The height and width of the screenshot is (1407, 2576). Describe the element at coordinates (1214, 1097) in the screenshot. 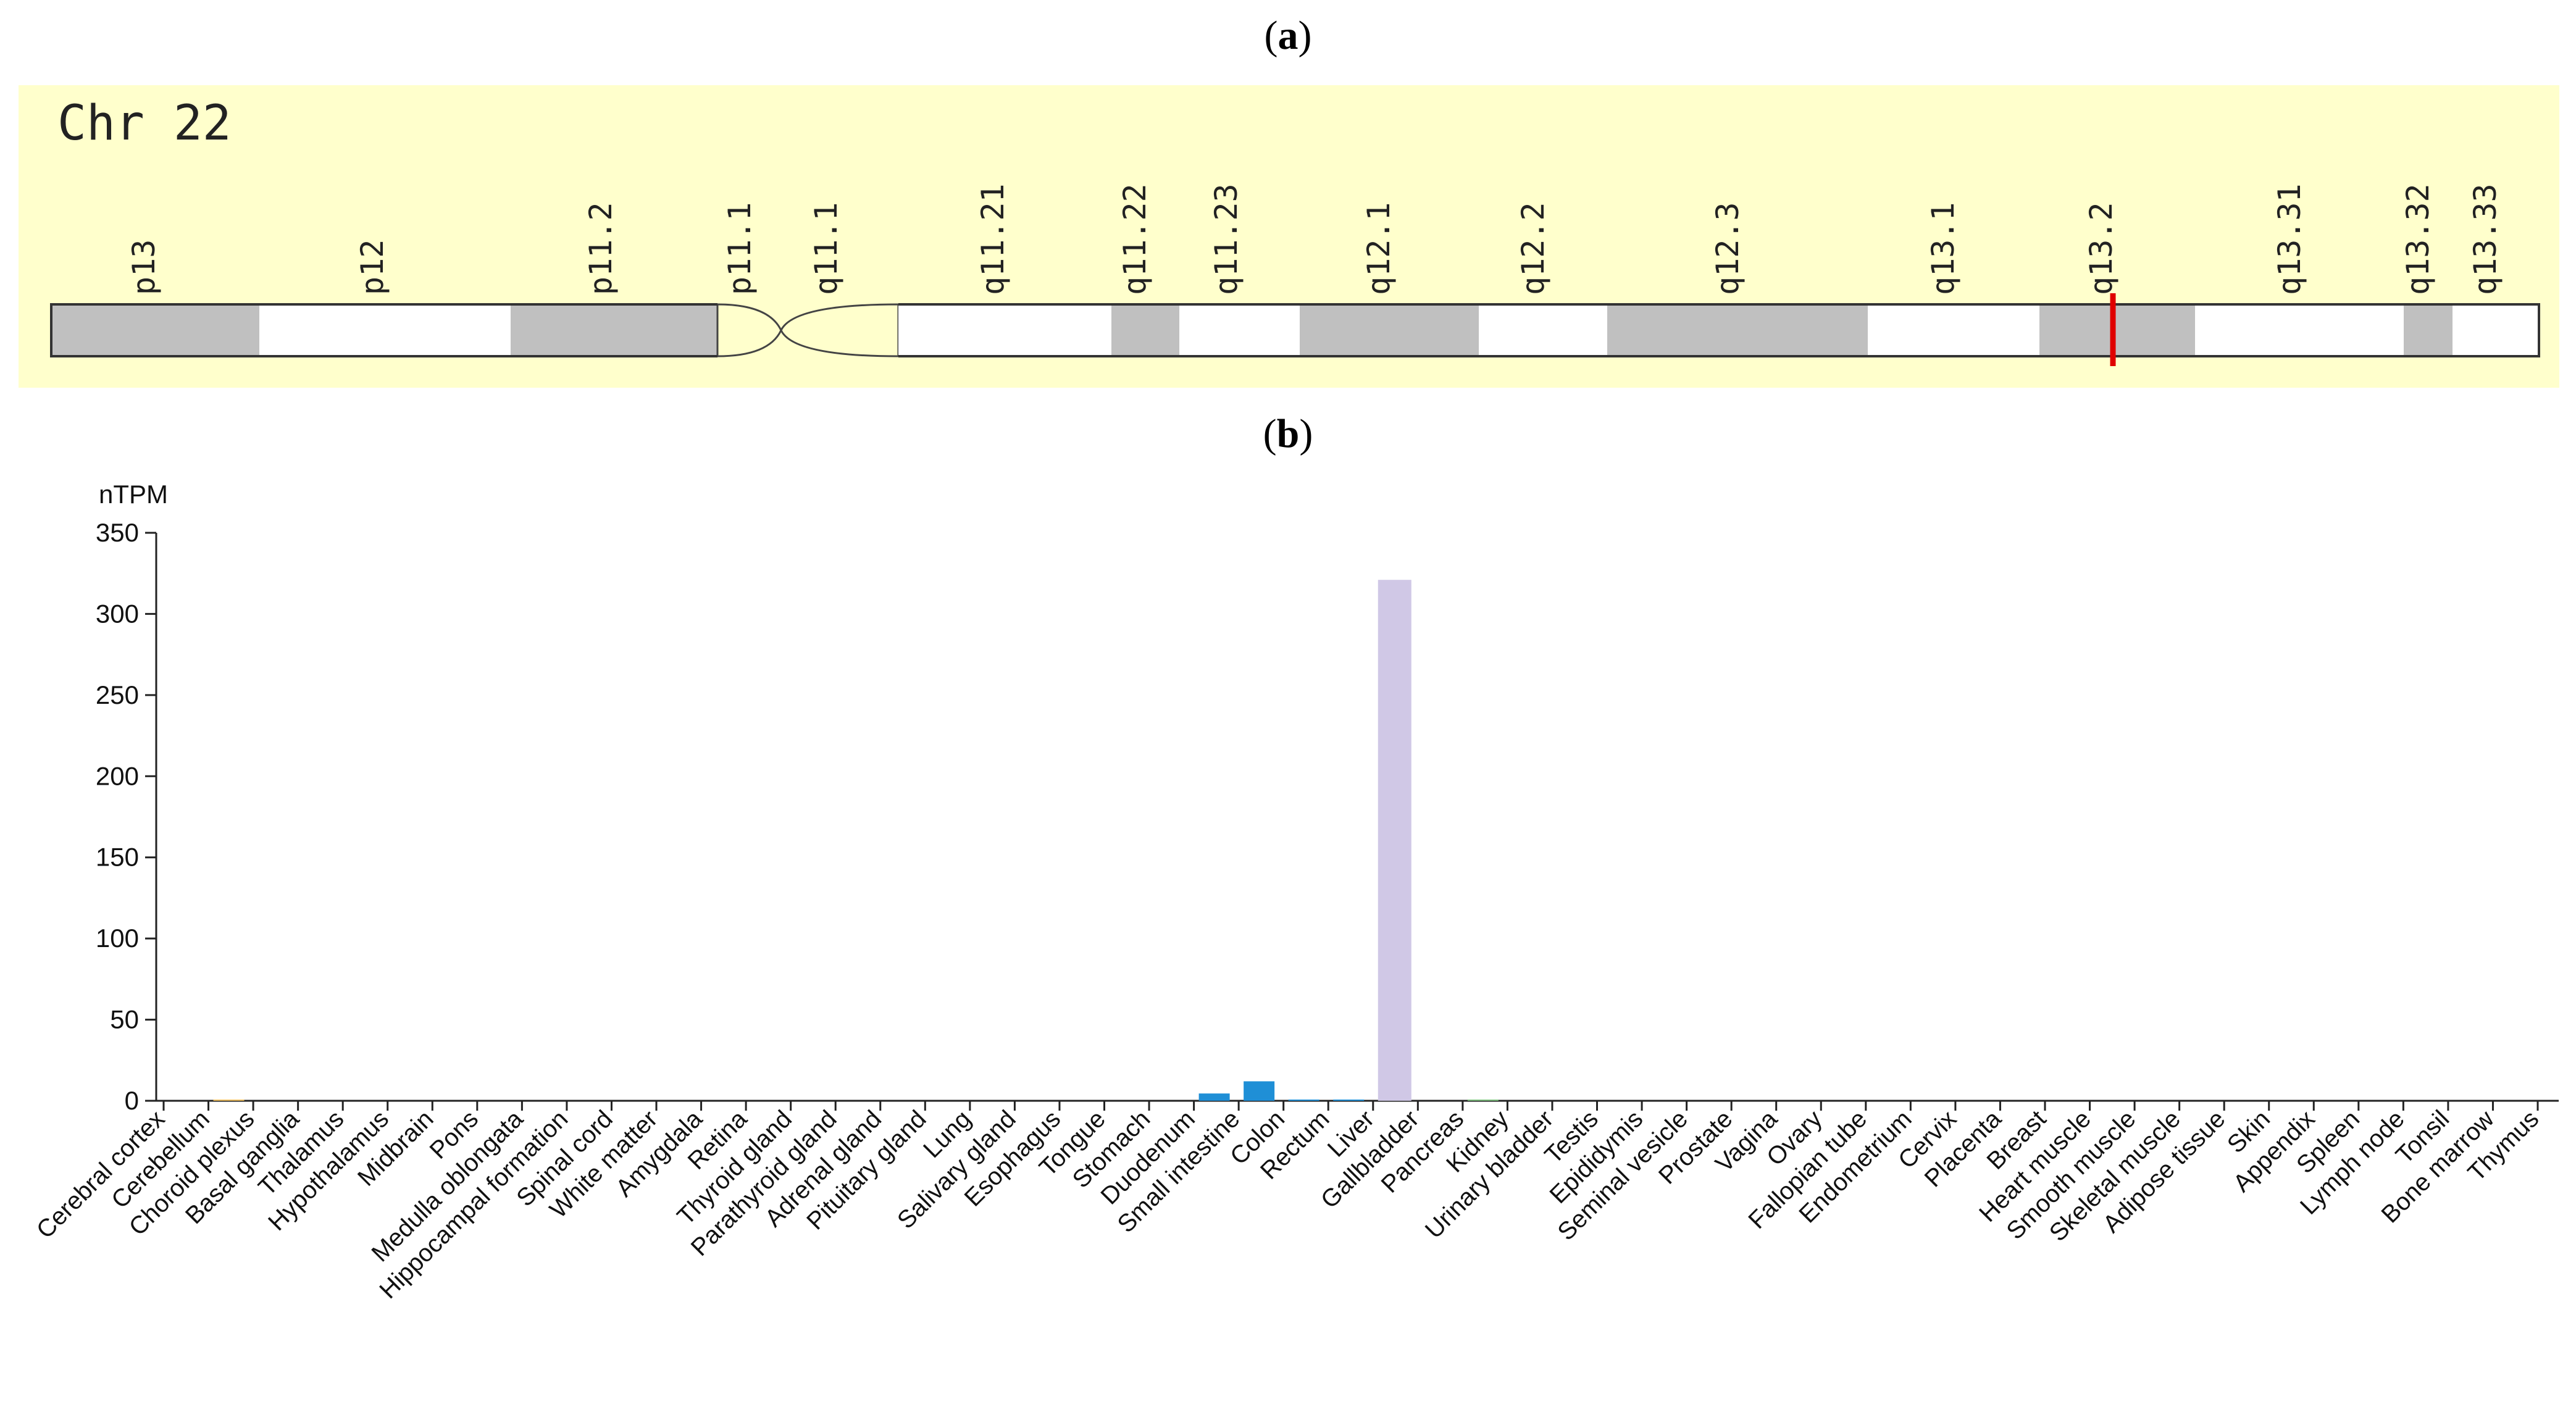

I see `bar-duodenum` at that location.